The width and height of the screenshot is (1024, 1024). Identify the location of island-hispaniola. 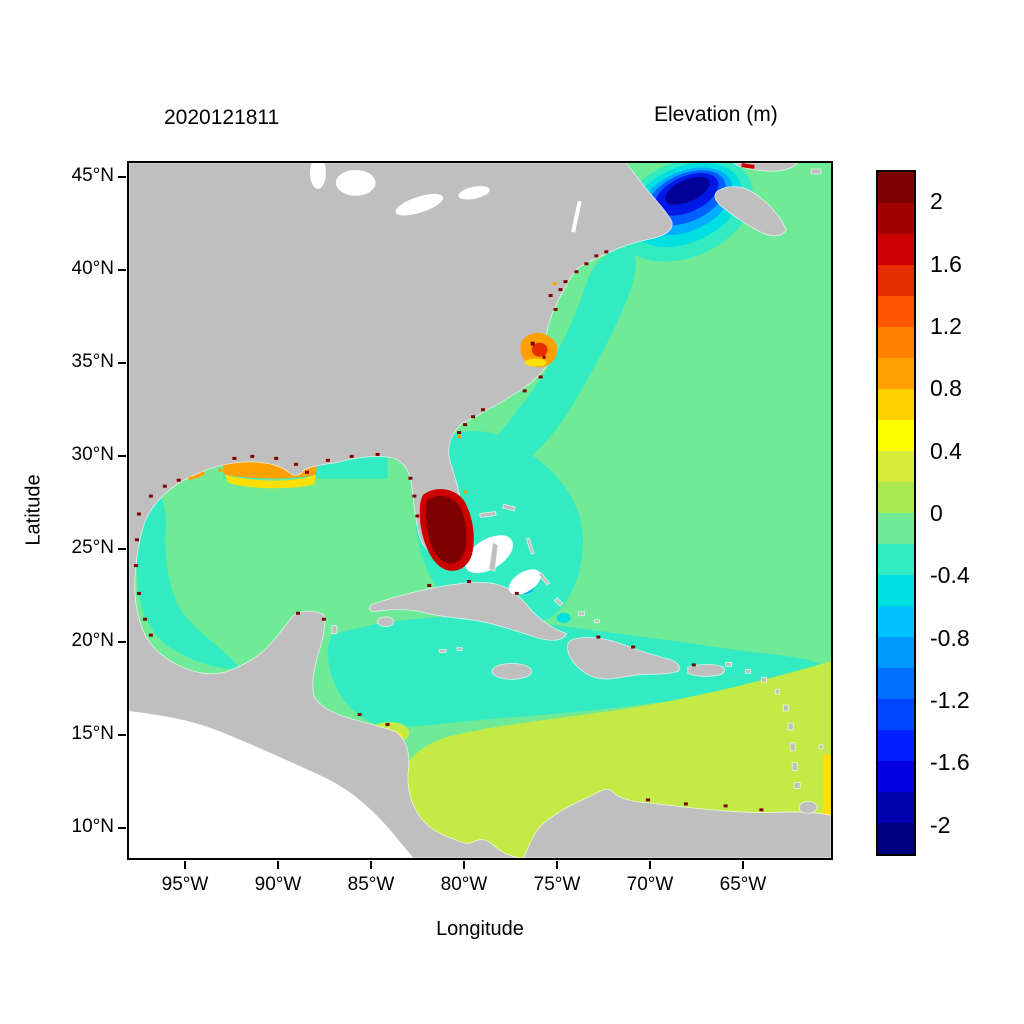
(623, 658).